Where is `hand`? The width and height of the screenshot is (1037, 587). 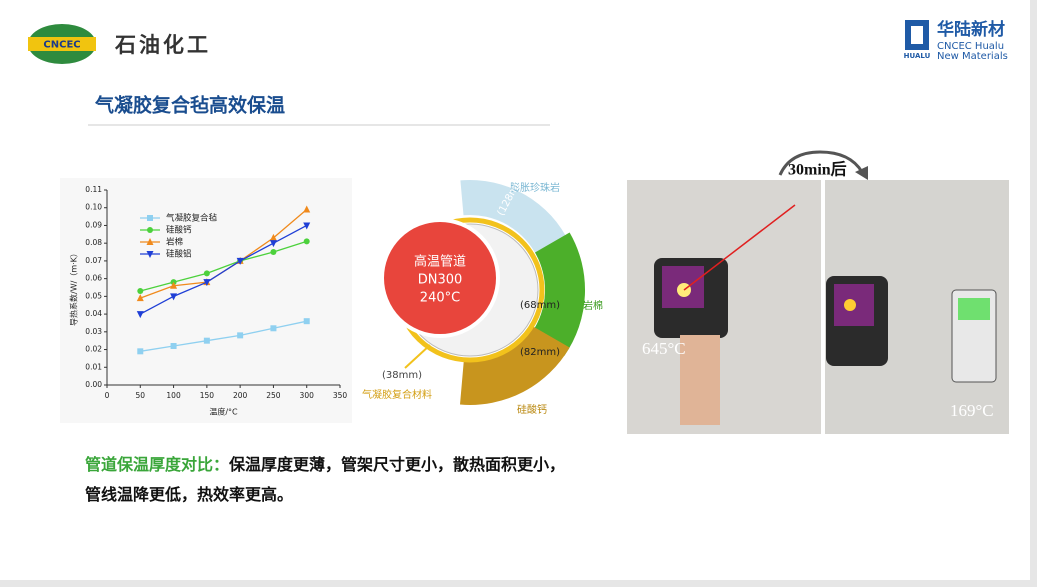
hand is located at coordinates (700, 380).